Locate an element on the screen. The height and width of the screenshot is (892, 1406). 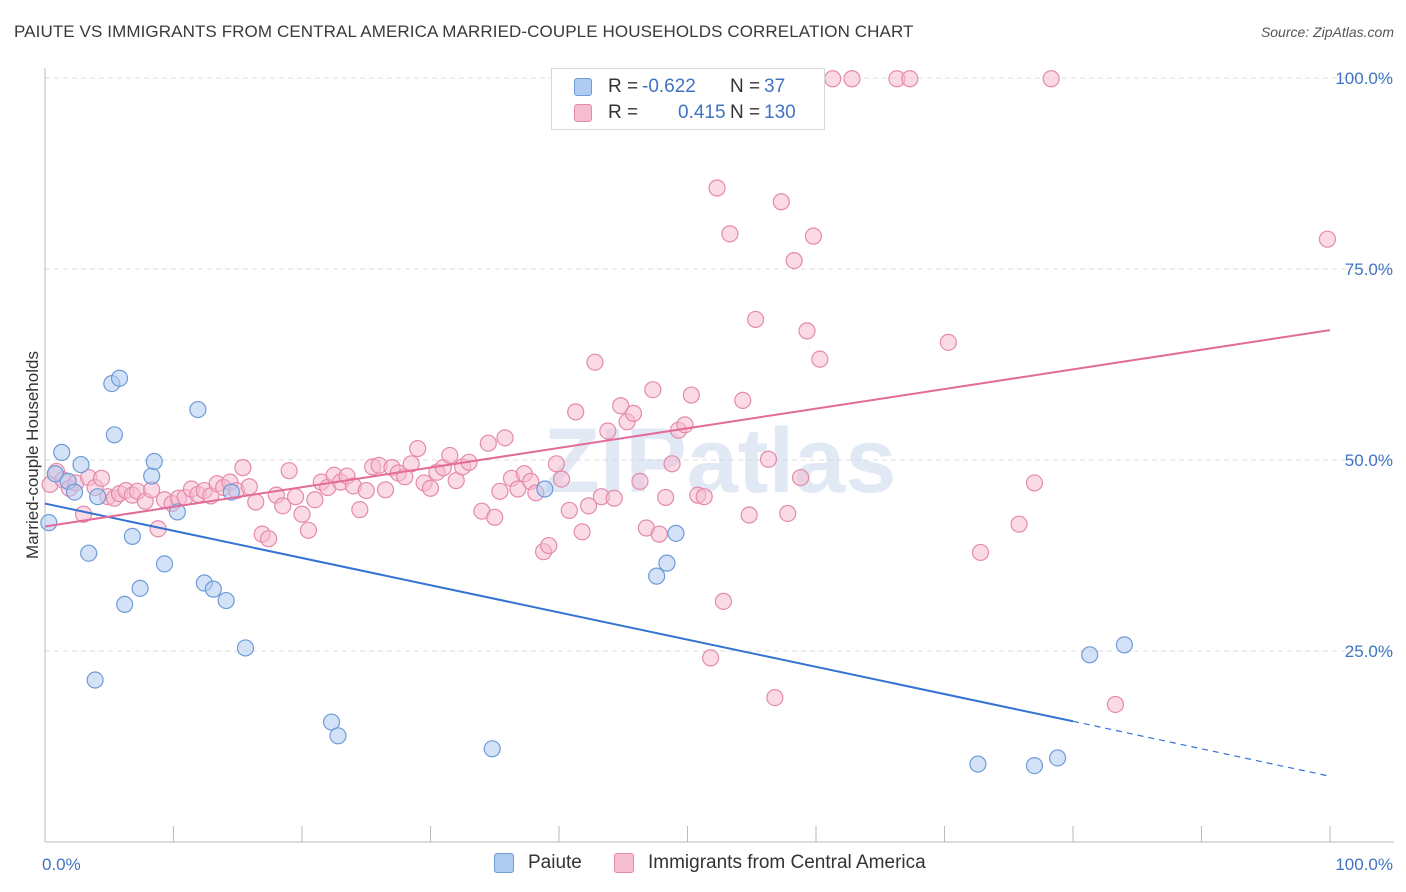
source-credit: Source: ZipAtlas.com is located at coordinates (1327, 32).